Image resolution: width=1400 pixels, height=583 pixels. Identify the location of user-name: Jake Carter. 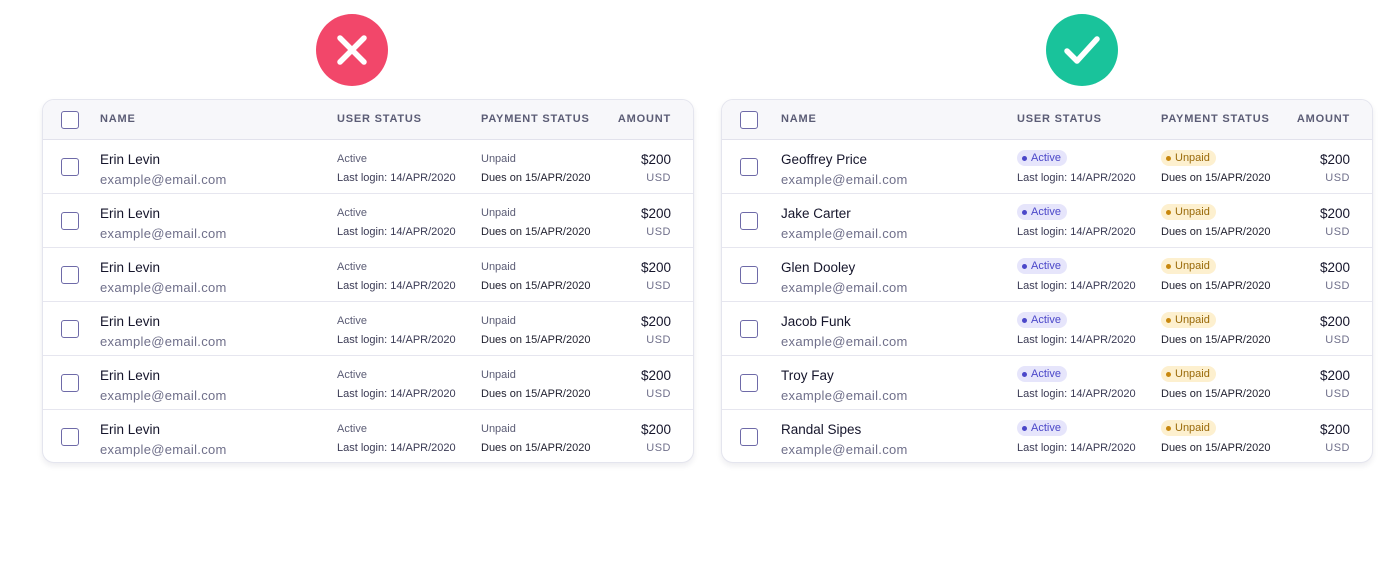
(816, 213).